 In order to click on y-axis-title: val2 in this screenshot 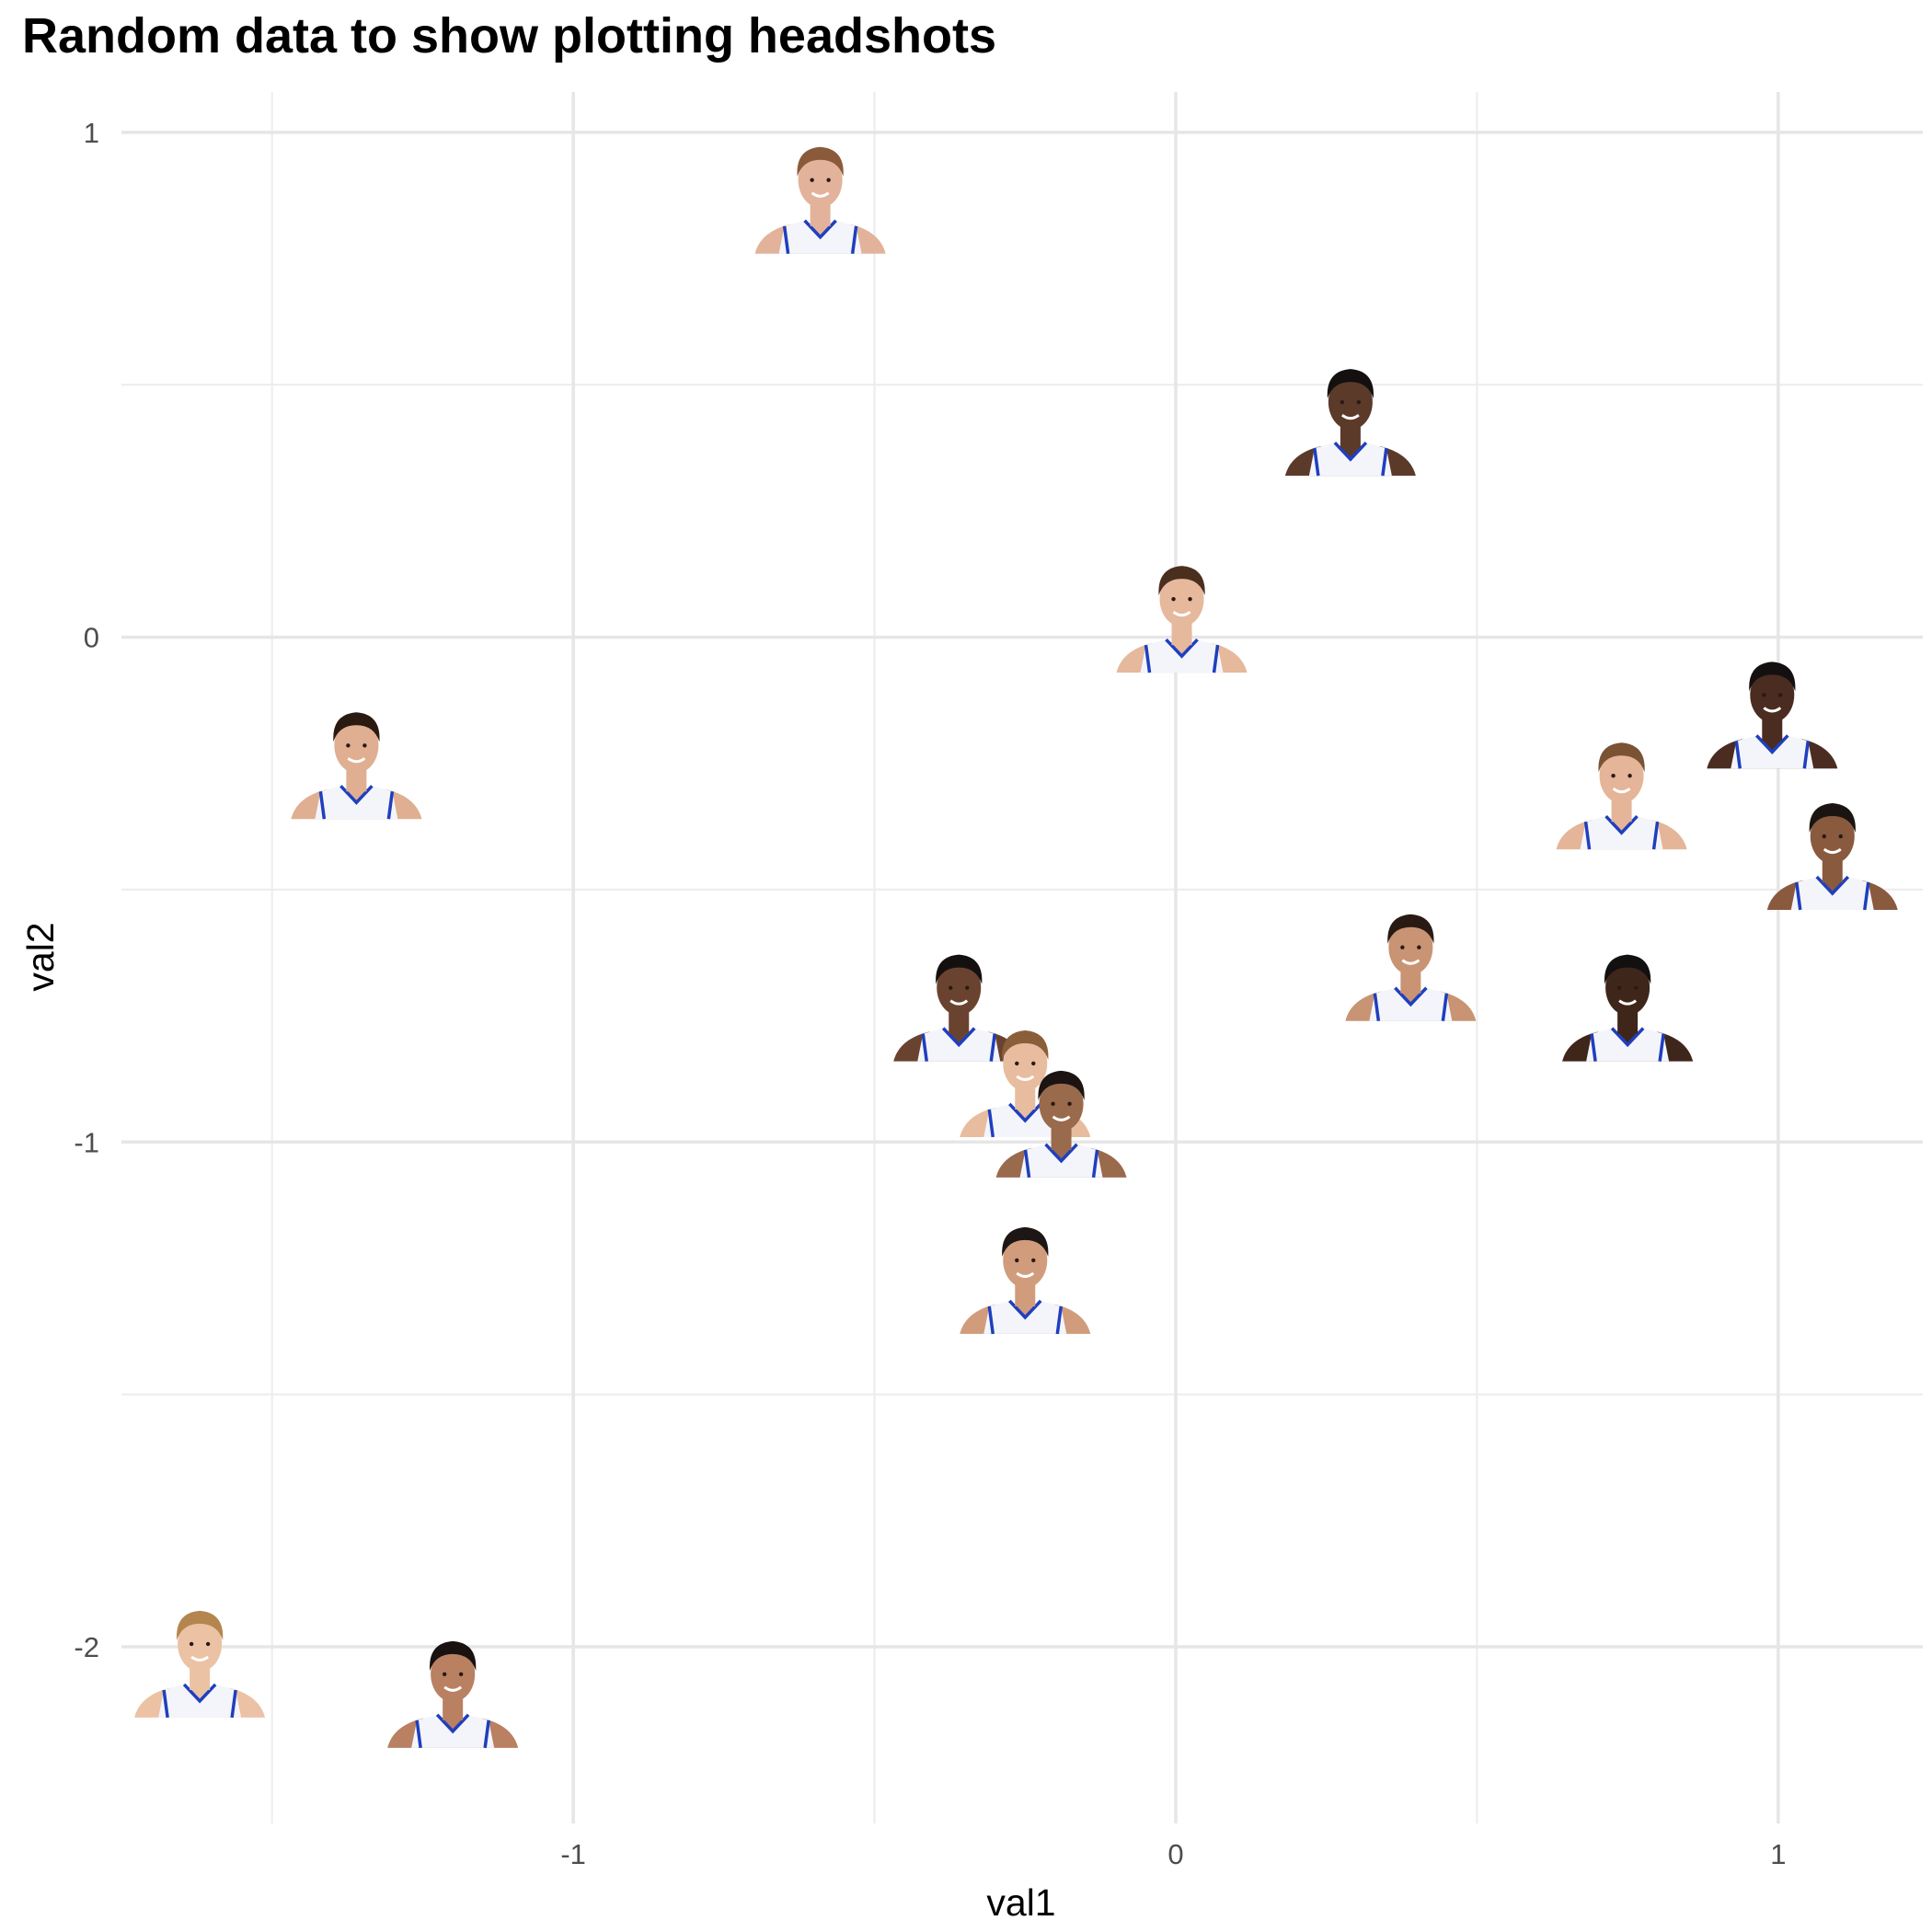, I will do `click(40, 956)`.